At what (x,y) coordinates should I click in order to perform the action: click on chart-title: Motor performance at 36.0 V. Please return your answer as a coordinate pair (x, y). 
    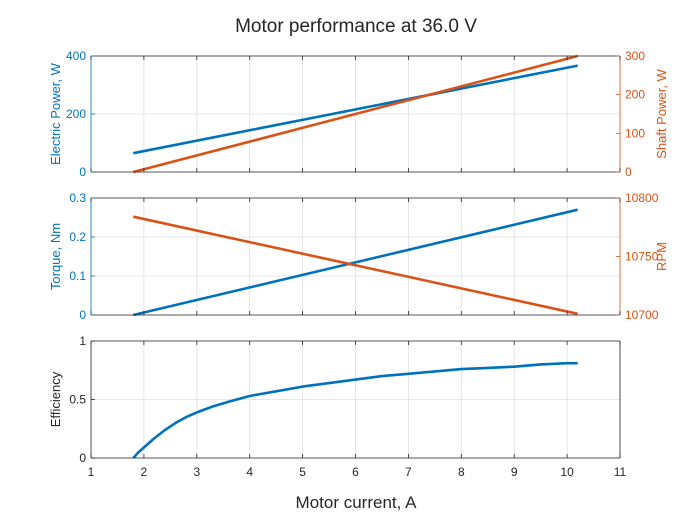
    Looking at the image, I should click on (356, 26).